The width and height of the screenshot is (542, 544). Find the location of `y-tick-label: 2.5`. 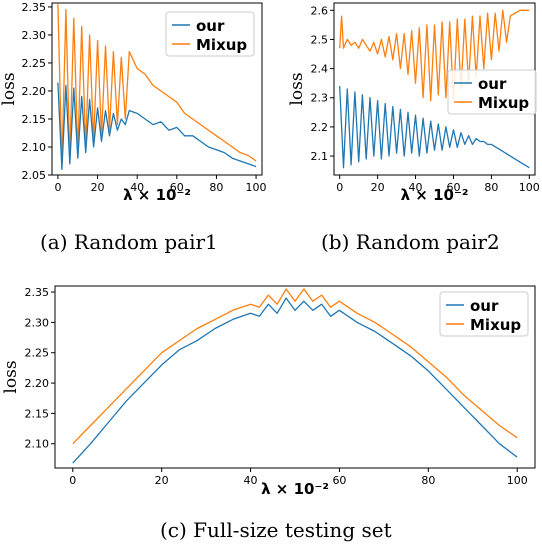

y-tick-label: 2.5 is located at coordinates (320, 39).